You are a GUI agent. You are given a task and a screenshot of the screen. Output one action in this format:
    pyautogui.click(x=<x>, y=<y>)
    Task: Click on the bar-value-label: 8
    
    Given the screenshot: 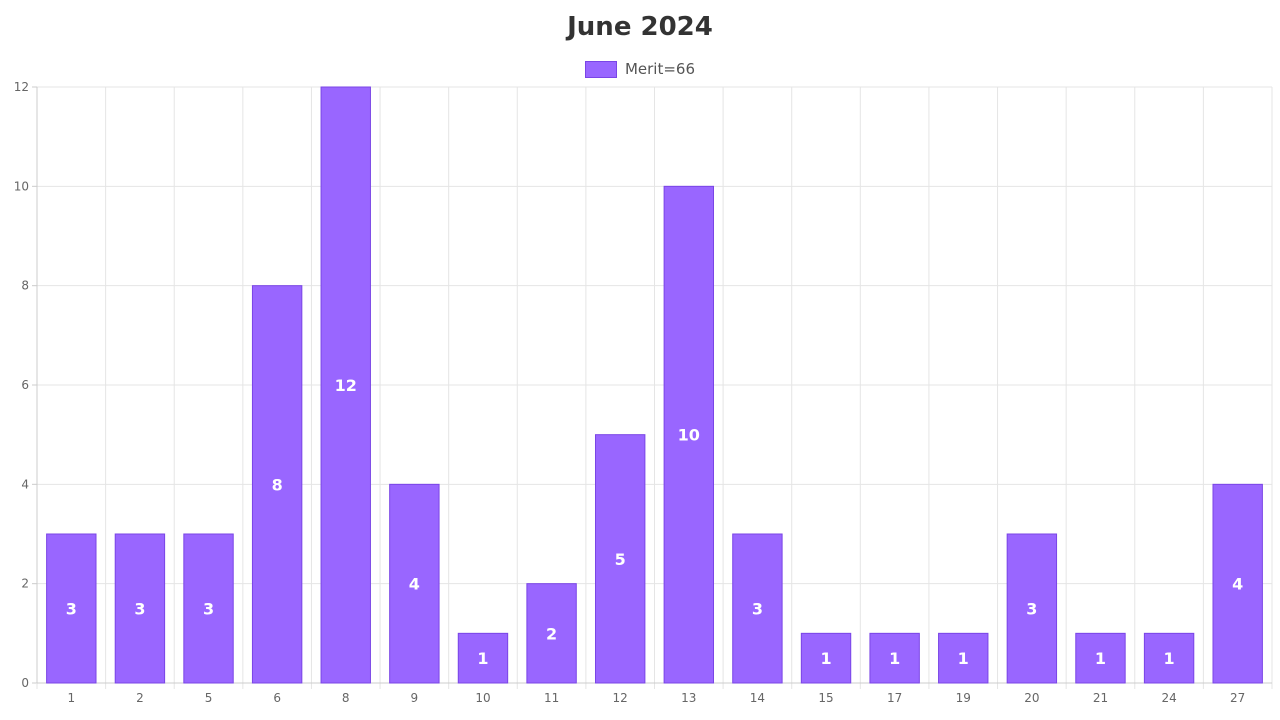 What is the action you would take?
    pyautogui.click(x=277, y=484)
    